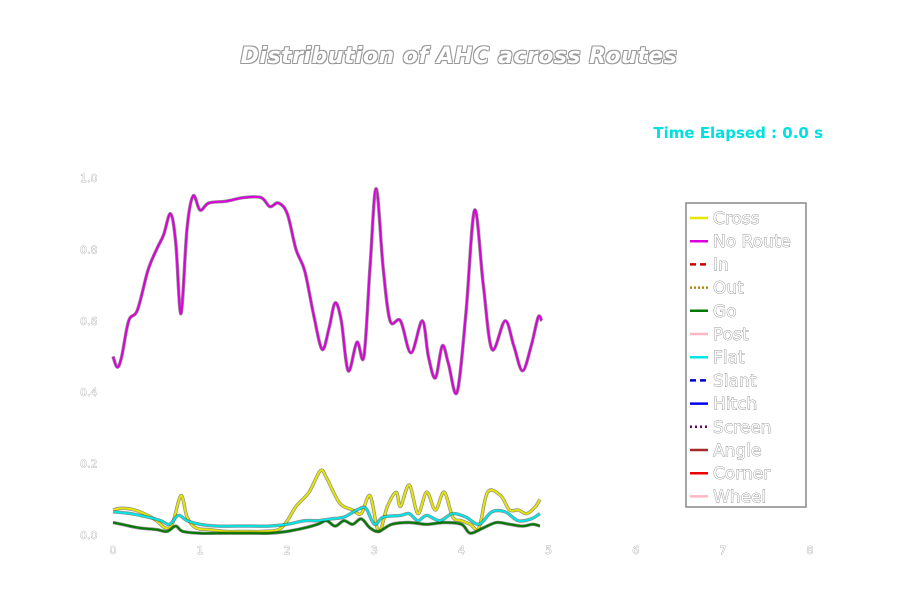 This screenshot has height=600, width=900. What do you see at coordinates (548, 550) in the screenshot?
I see `x-tick-label: 5` at bounding box center [548, 550].